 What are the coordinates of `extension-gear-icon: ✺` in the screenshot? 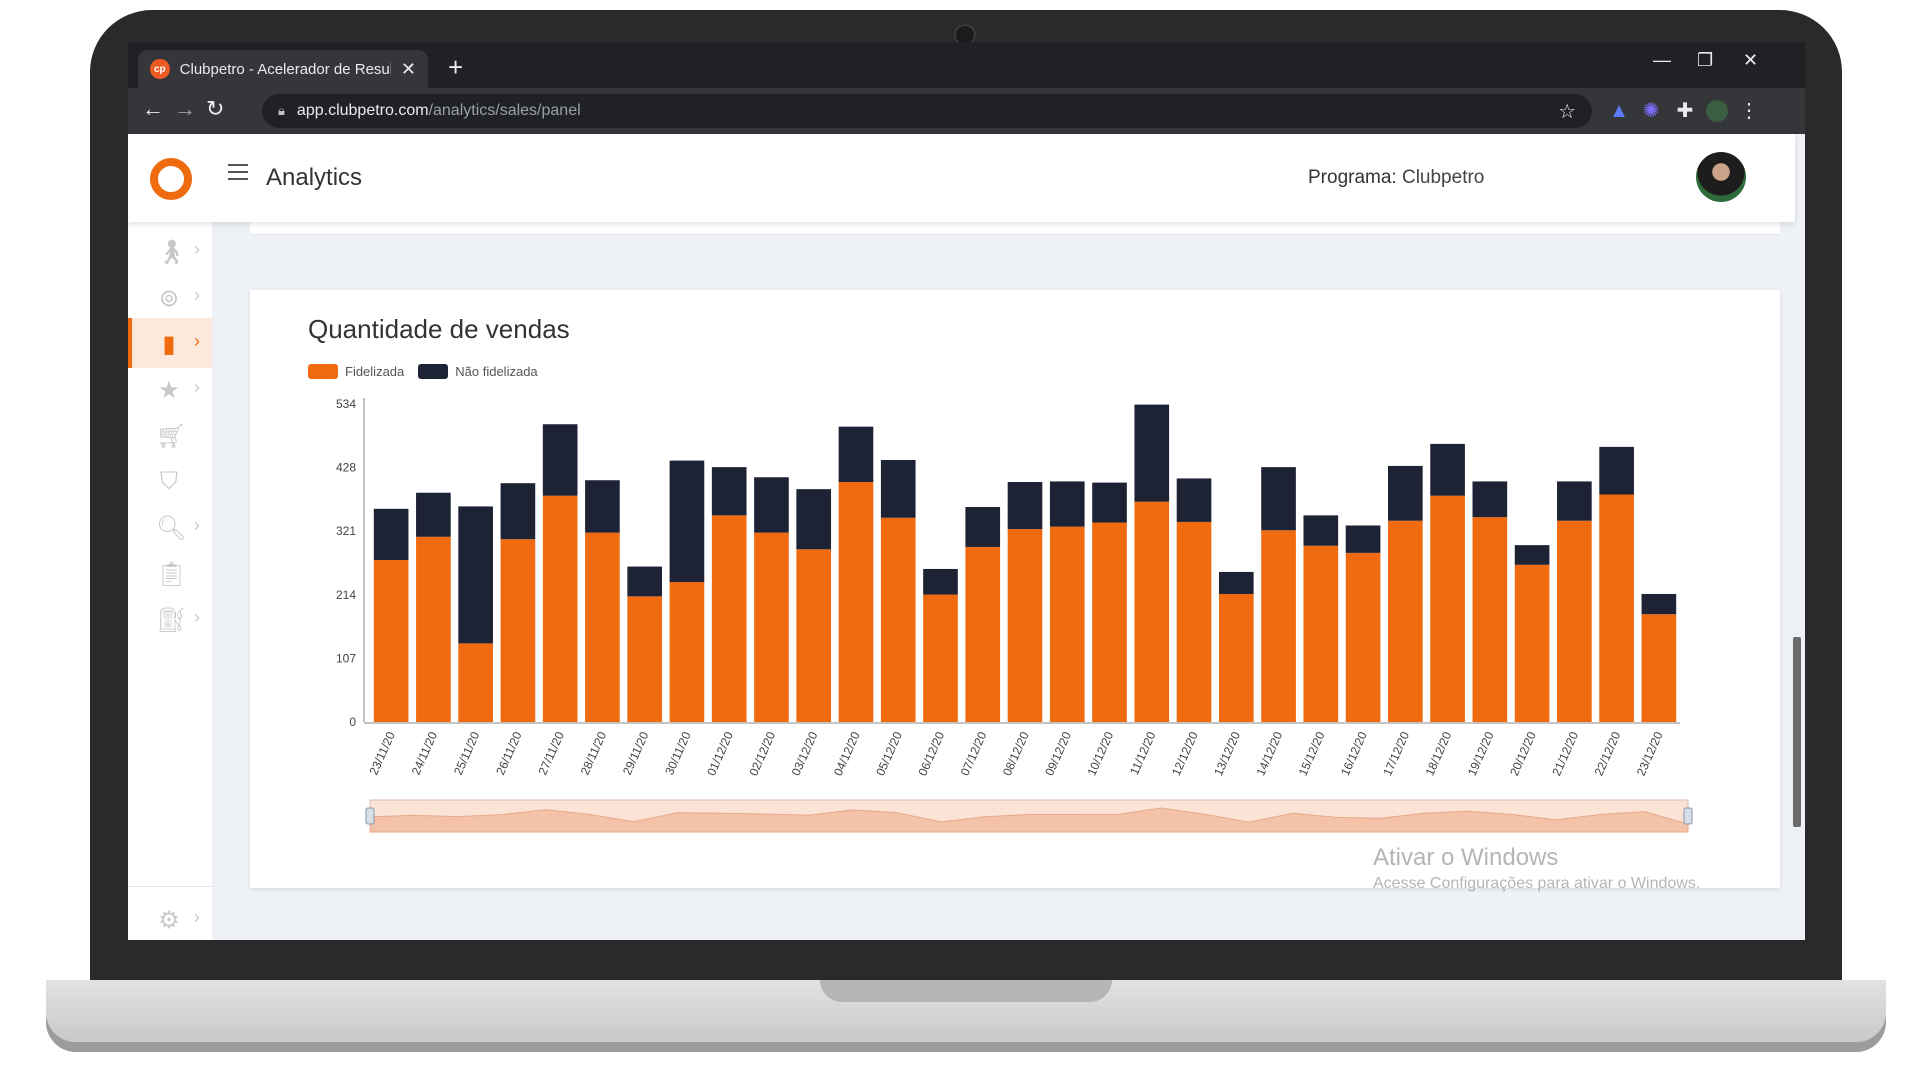 It's located at (1651, 111).